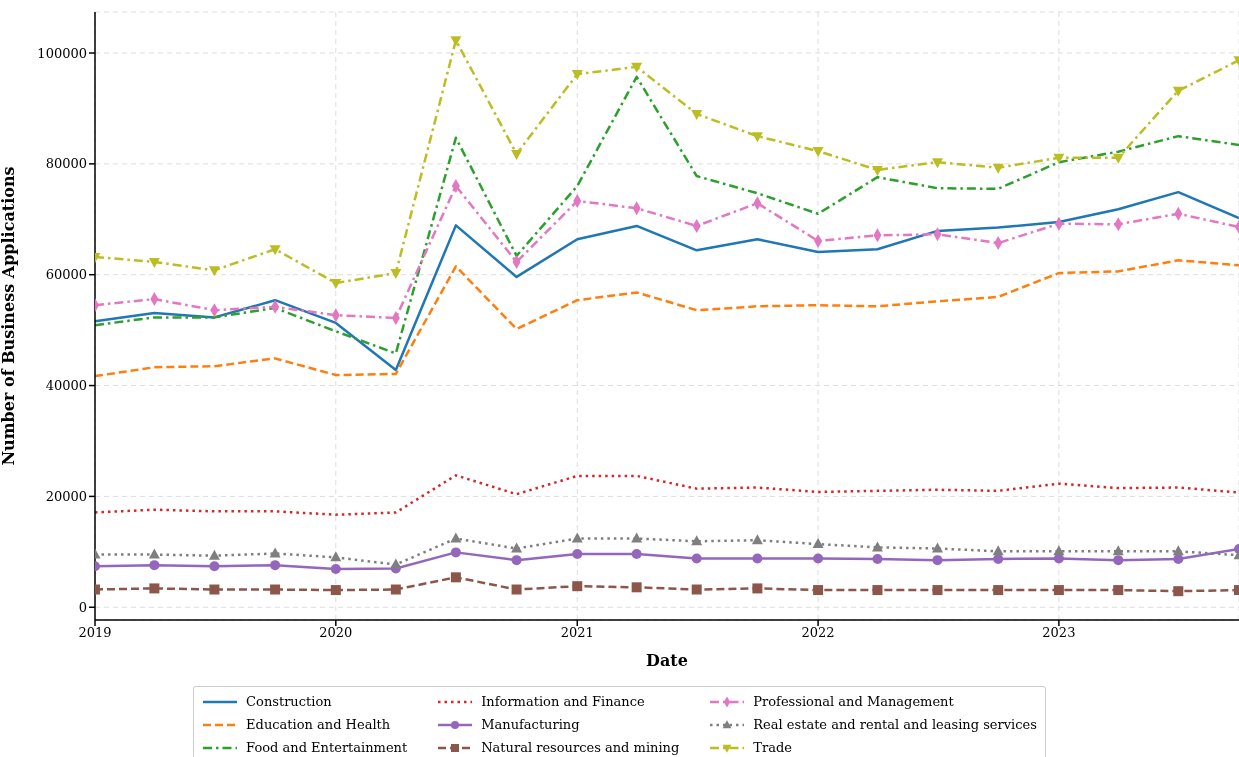 This screenshot has height=757, width=1239. Describe the element at coordinates (530, 724) in the screenshot. I see `legend-label: Manufacturing` at that location.